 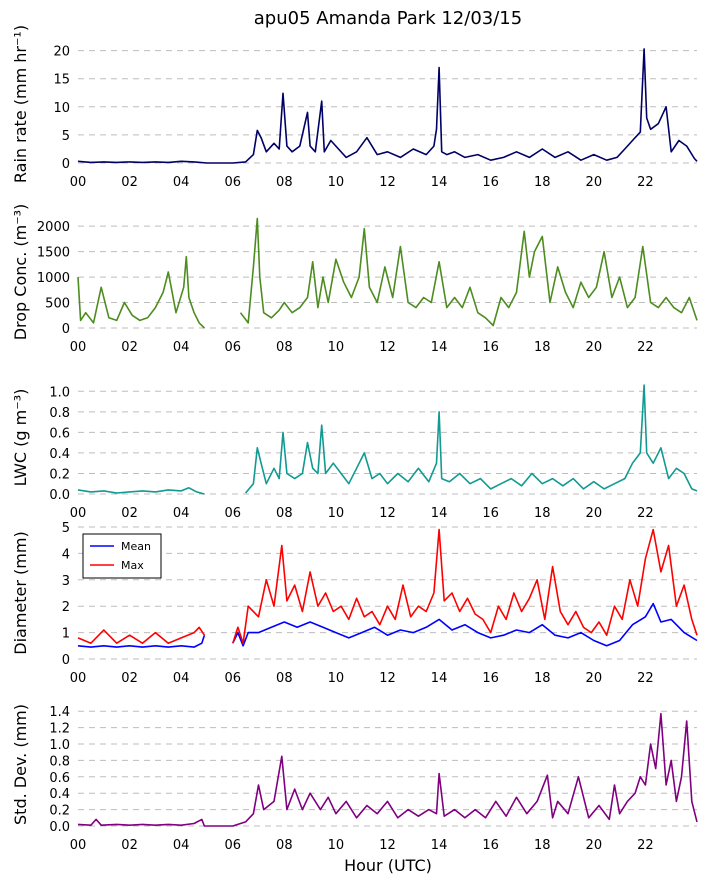 I want to click on legend-box, so click(x=122, y=556).